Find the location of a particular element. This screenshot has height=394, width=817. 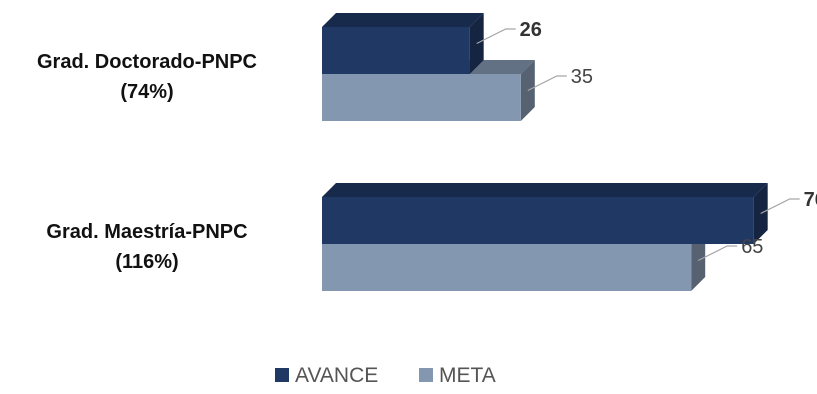

legend-label: META is located at coordinates (467, 375).